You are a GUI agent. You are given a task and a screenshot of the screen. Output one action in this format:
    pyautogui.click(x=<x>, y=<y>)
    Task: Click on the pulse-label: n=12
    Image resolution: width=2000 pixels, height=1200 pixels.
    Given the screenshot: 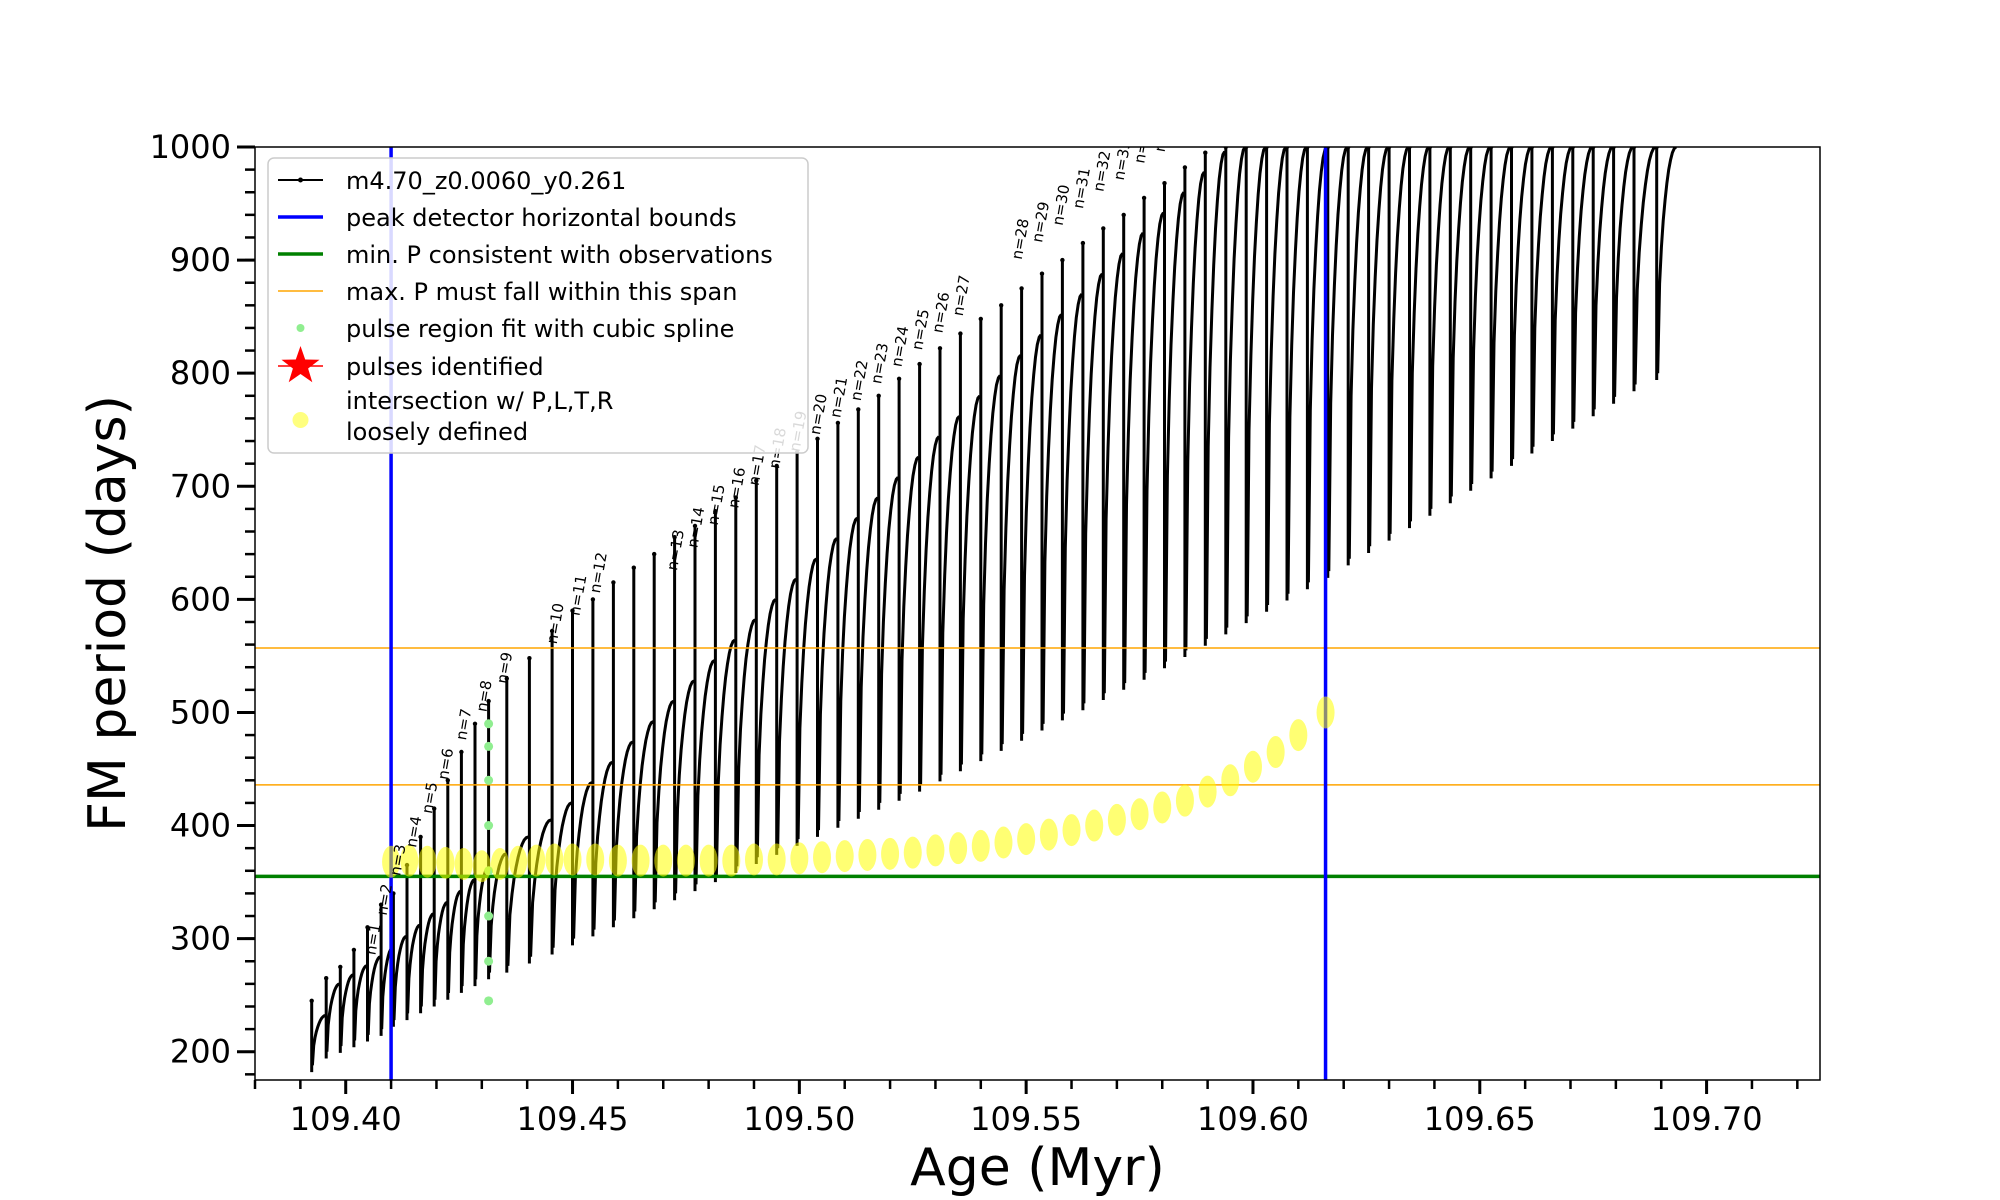 What is the action you would take?
    pyautogui.click(x=598, y=573)
    